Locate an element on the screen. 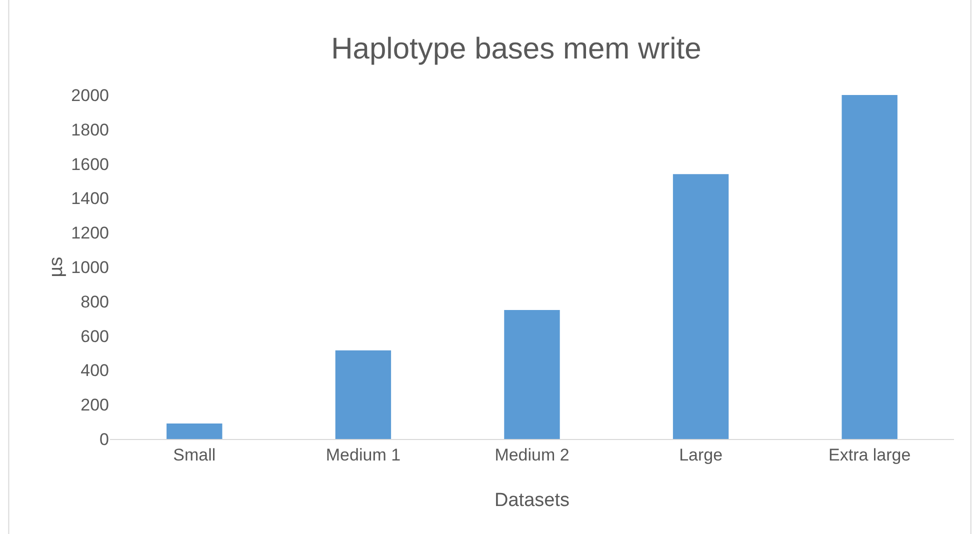 The height and width of the screenshot is (534, 974). x-tick-label: Large is located at coordinates (701, 454).